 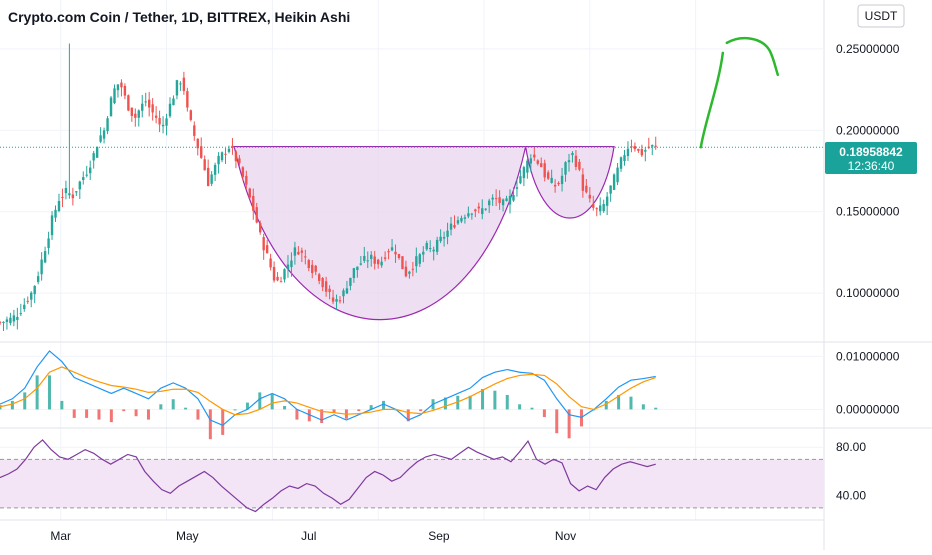 What do you see at coordinates (328, 391) in the screenshot?
I see `signal-line` at bounding box center [328, 391].